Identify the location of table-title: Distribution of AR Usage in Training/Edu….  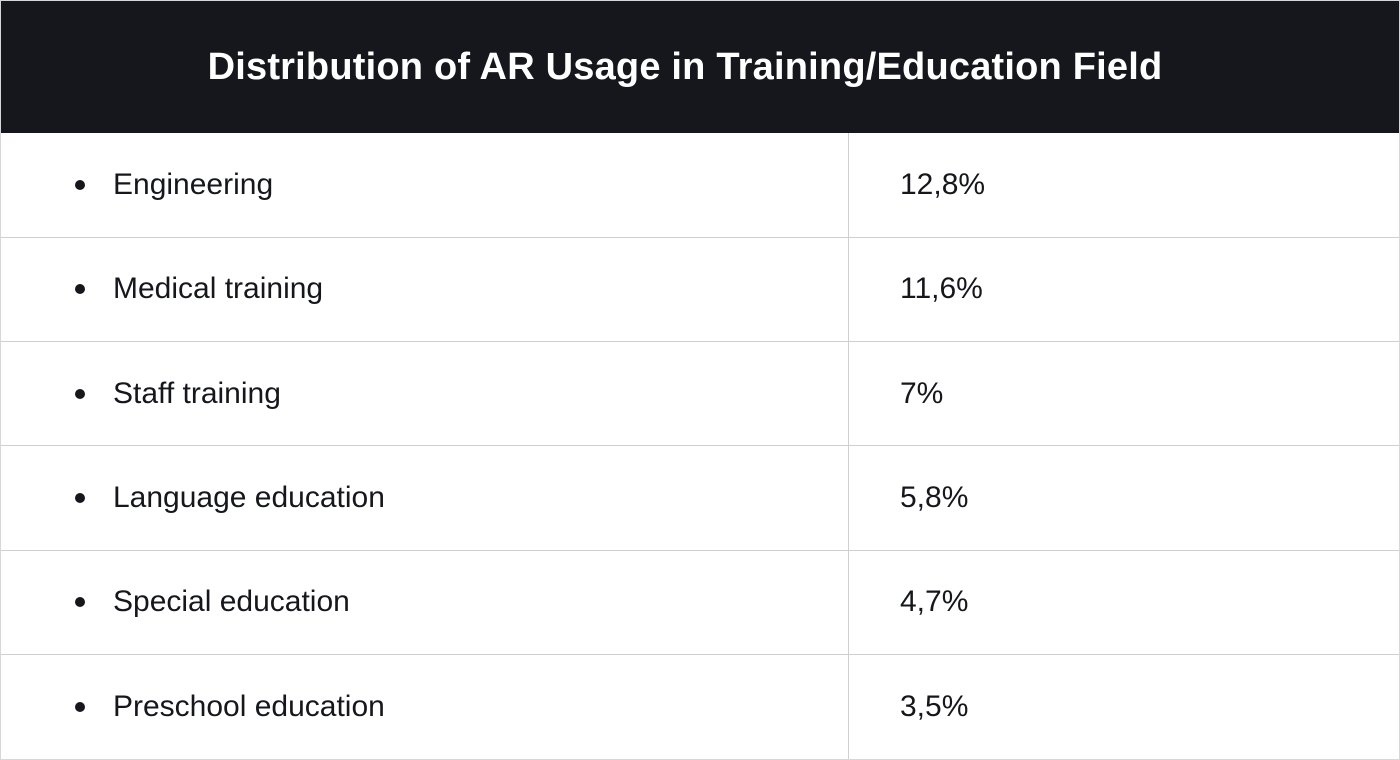
(685, 66).